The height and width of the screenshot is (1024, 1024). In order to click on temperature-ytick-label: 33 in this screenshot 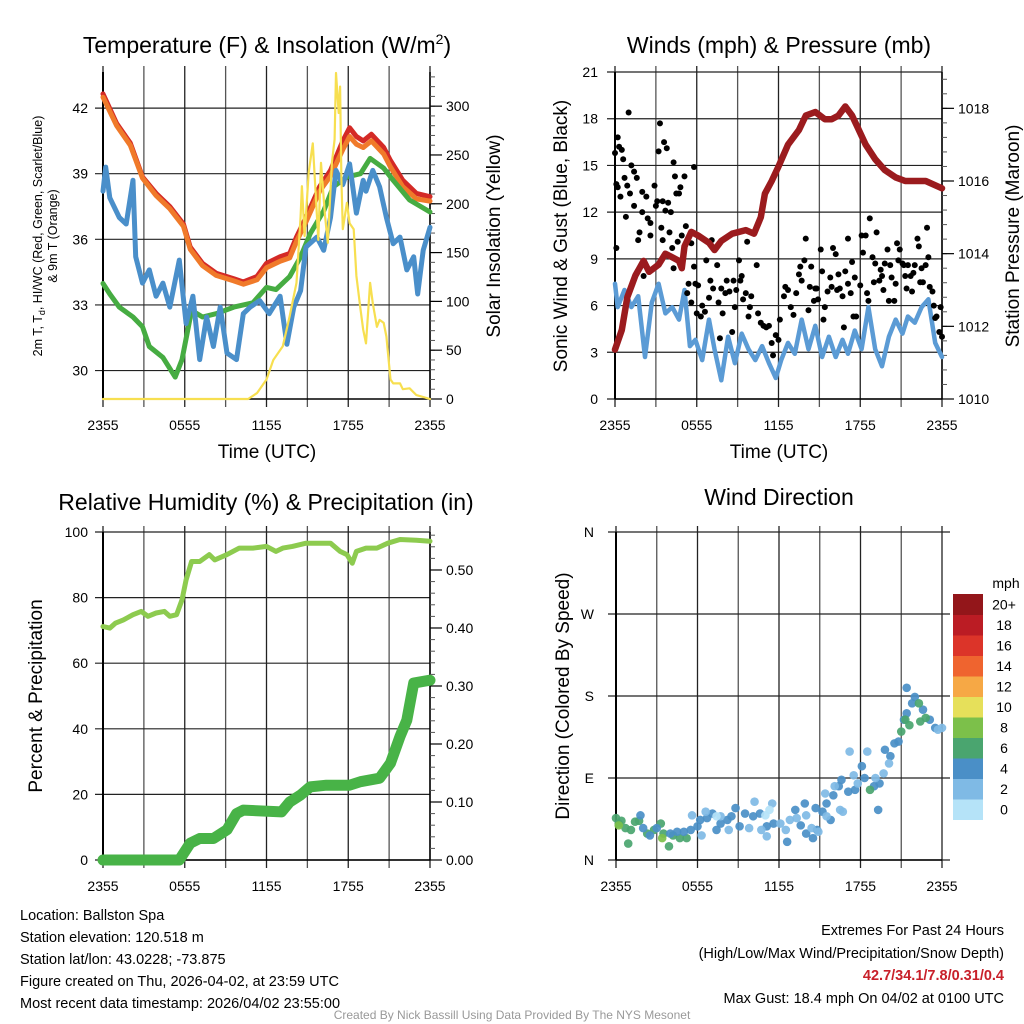, I will do `click(80, 305)`.